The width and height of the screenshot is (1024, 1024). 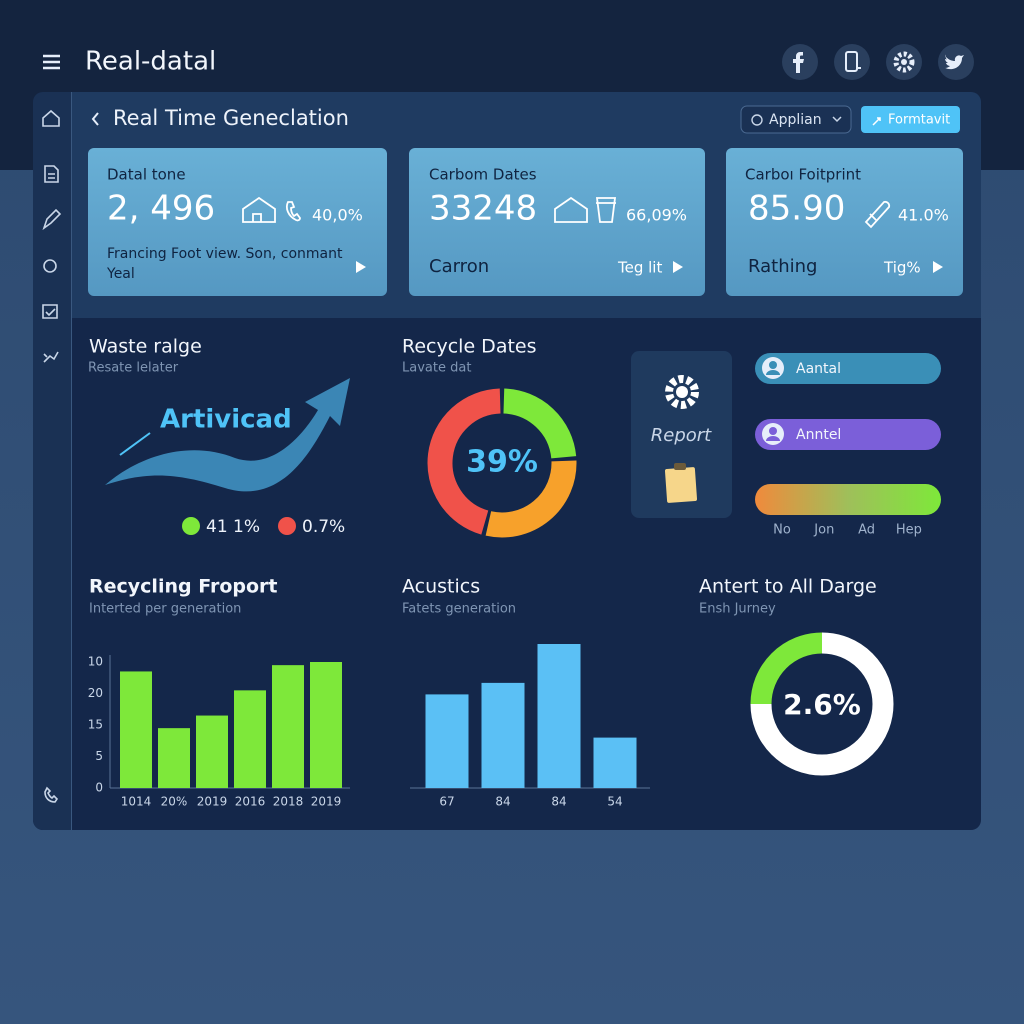 I want to click on trend-wave, so click(x=227, y=435).